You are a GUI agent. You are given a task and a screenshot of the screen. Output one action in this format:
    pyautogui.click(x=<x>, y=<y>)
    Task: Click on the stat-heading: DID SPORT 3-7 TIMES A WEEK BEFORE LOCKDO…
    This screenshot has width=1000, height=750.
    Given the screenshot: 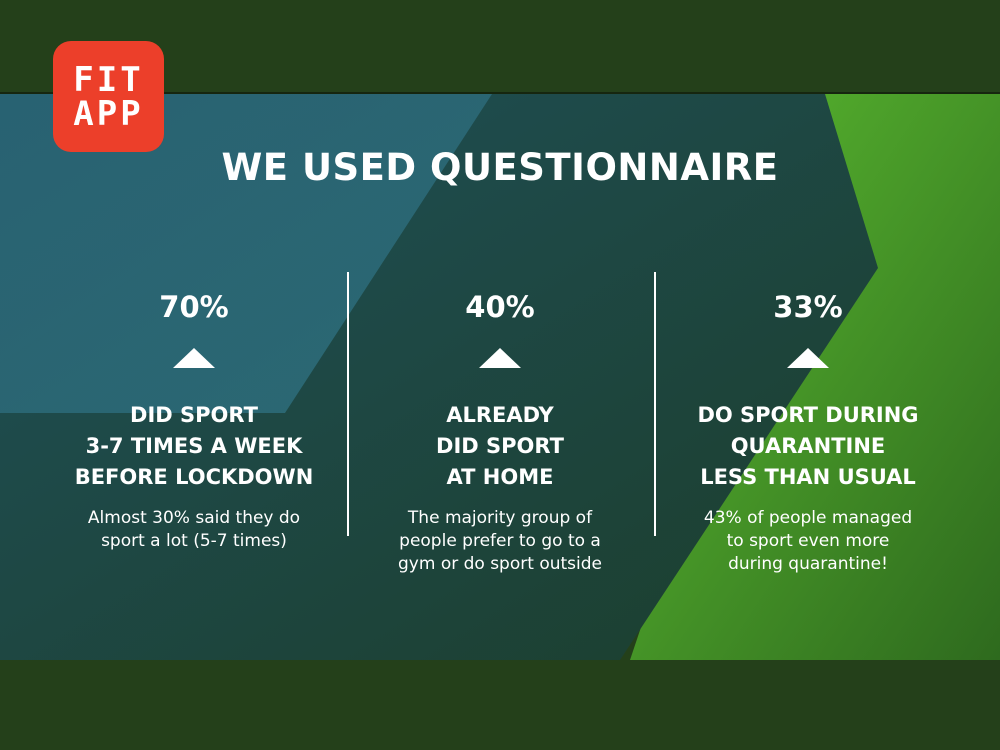 What is the action you would take?
    pyautogui.click(x=194, y=446)
    